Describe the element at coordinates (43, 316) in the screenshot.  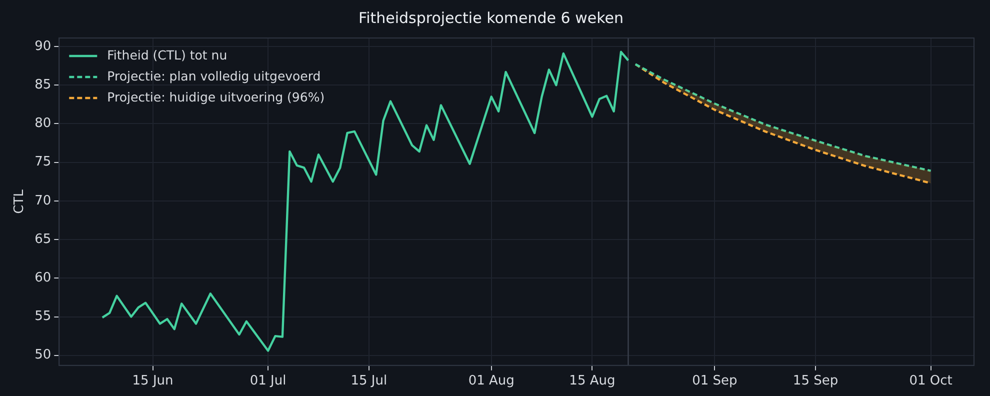
I see `y-tick-label: 55` at that location.